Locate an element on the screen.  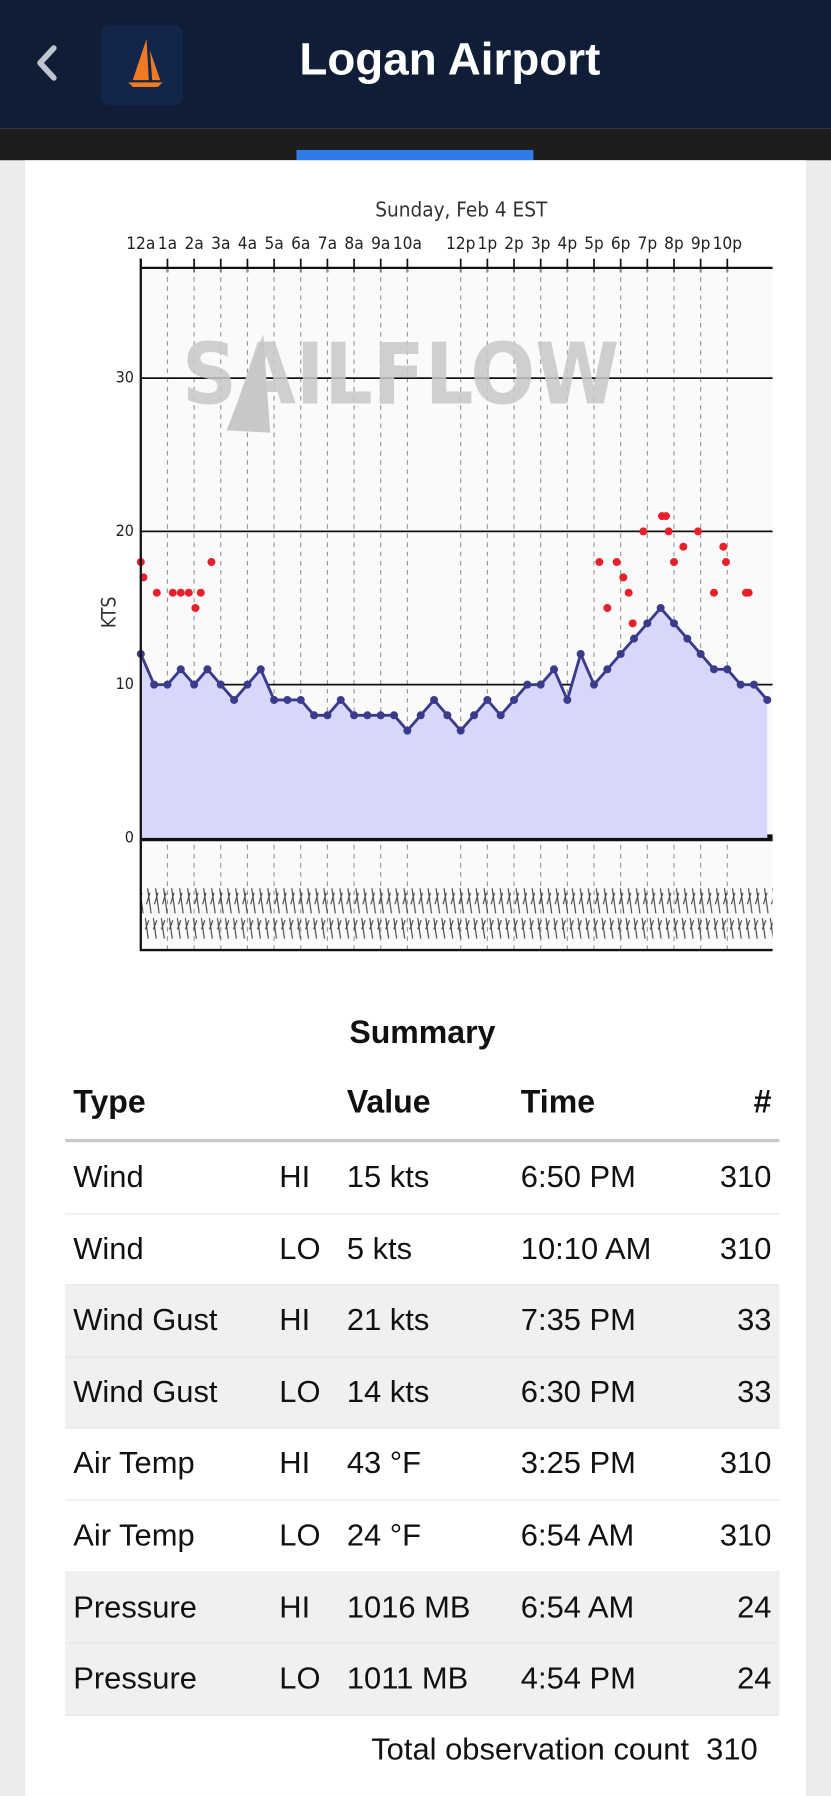
page-title: Logan Airport is located at coordinates (450, 59).